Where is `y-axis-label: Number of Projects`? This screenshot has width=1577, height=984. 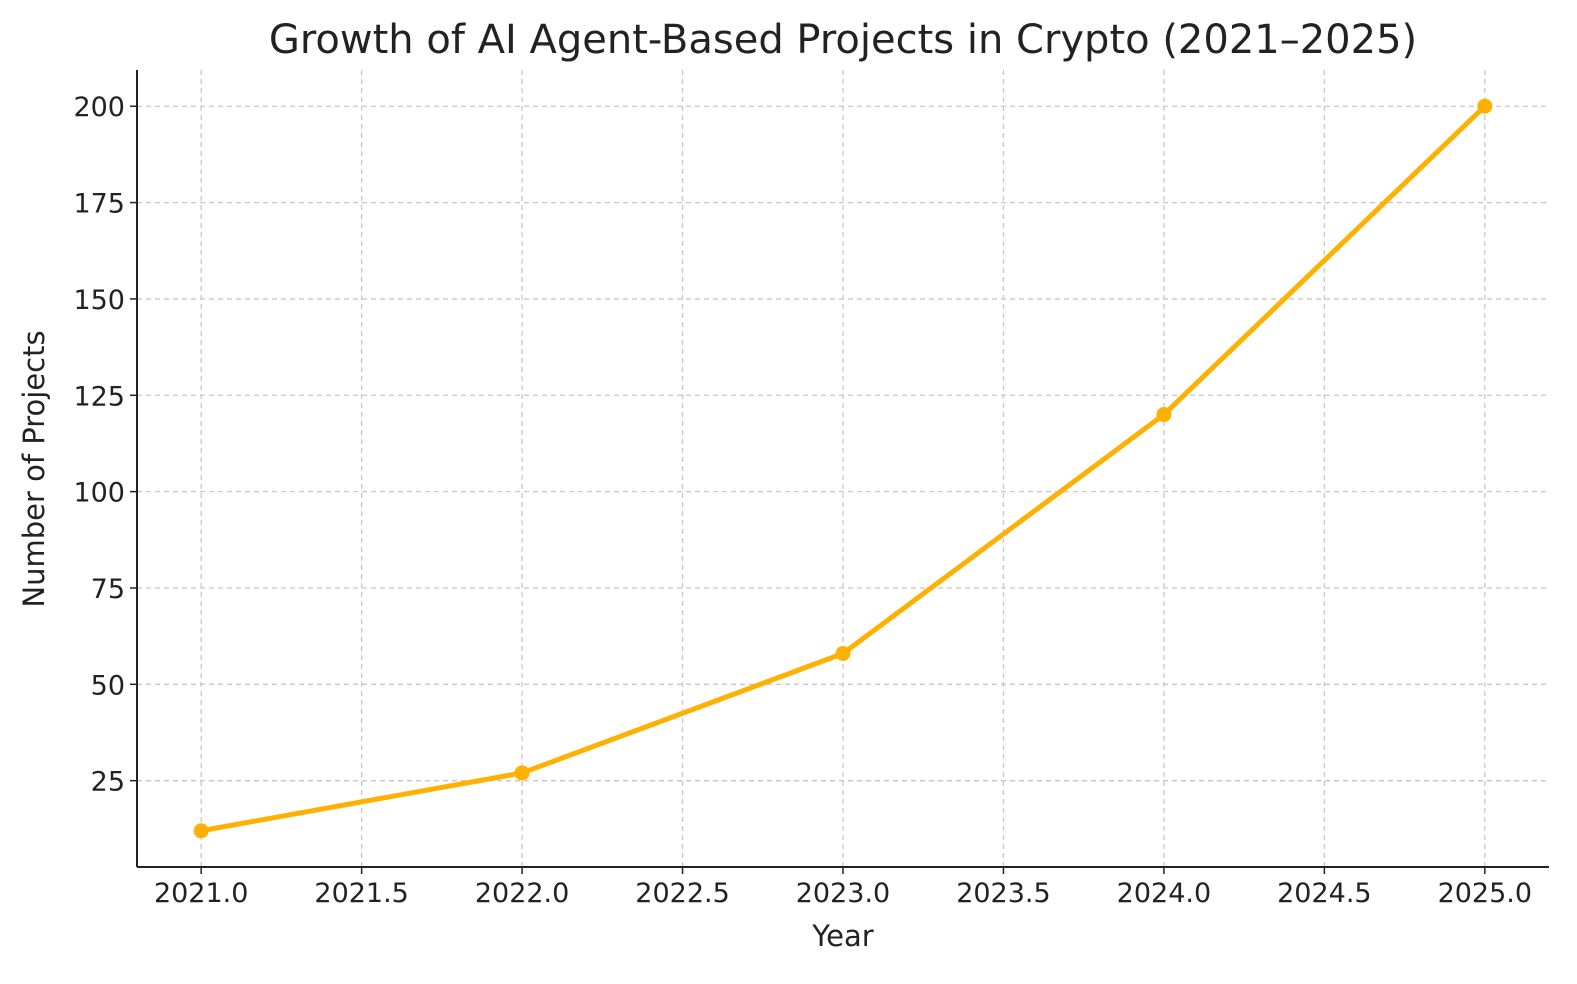 y-axis-label: Number of Projects is located at coordinates (34, 468).